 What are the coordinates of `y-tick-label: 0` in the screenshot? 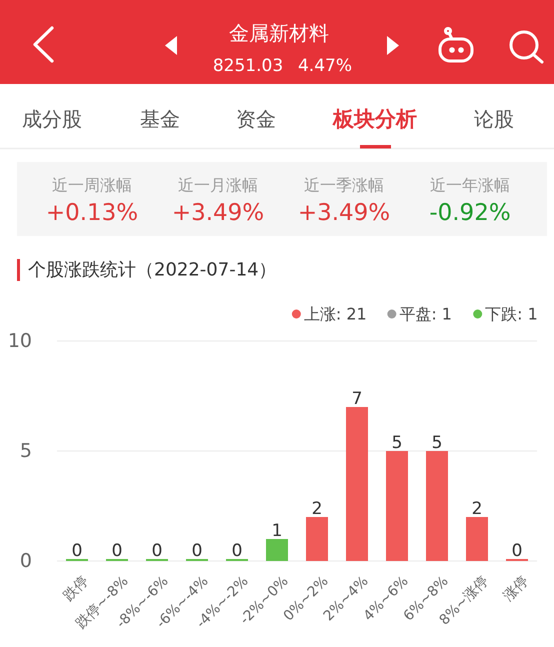 It's located at (26, 561).